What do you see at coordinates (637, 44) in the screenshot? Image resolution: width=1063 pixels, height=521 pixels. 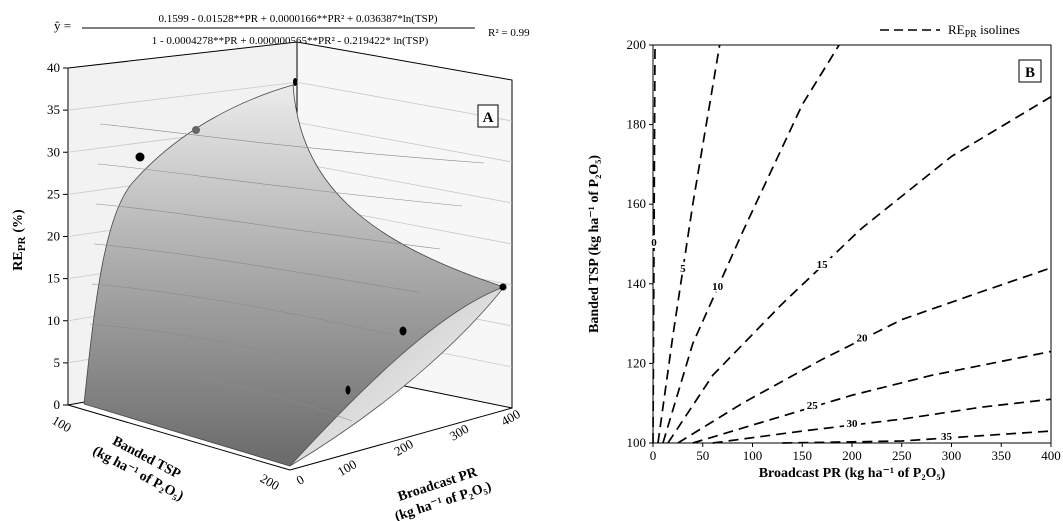 I see `y-tick-label: 200` at bounding box center [637, 44].